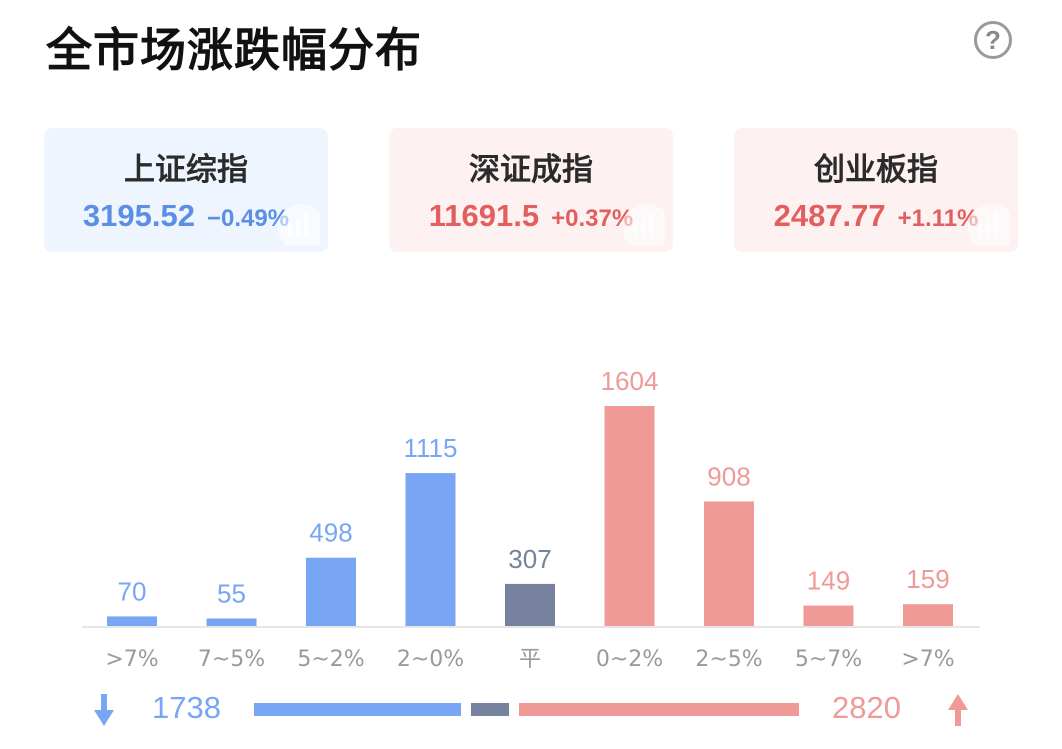  What do you see at coordinates (531, 190) in the screenshot?
I see `index-card-szse: 深证成指 11691.5 +0.37%` at bounding box center [531, 190].